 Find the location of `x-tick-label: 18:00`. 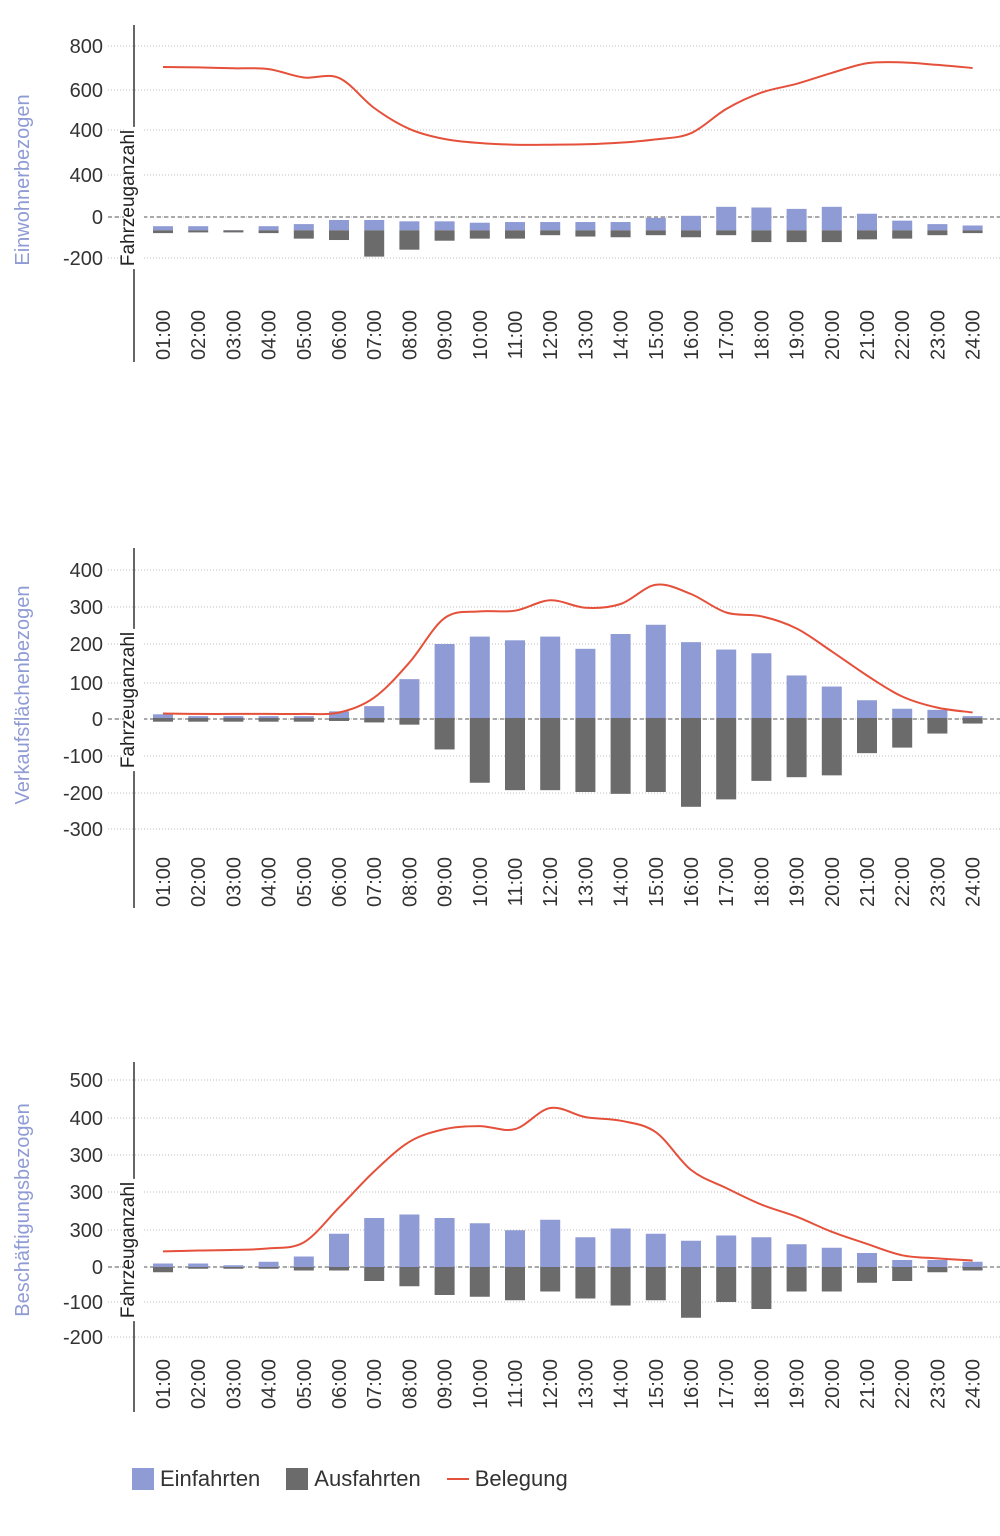

x-tick-label: 18:00 is located at coordinates (762, 335).